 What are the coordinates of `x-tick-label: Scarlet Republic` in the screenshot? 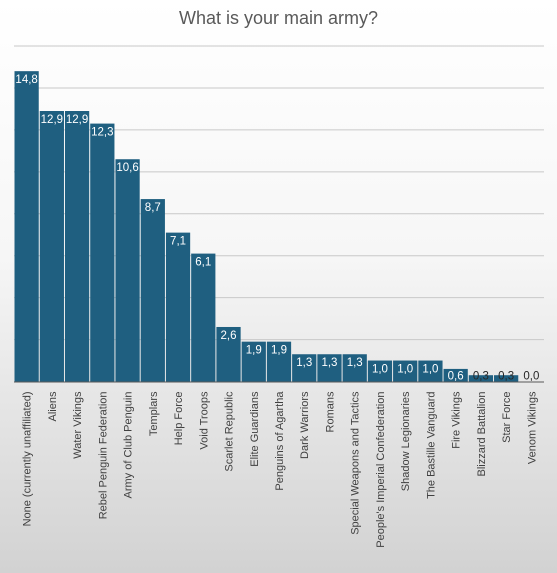 It's located at (230, 431).